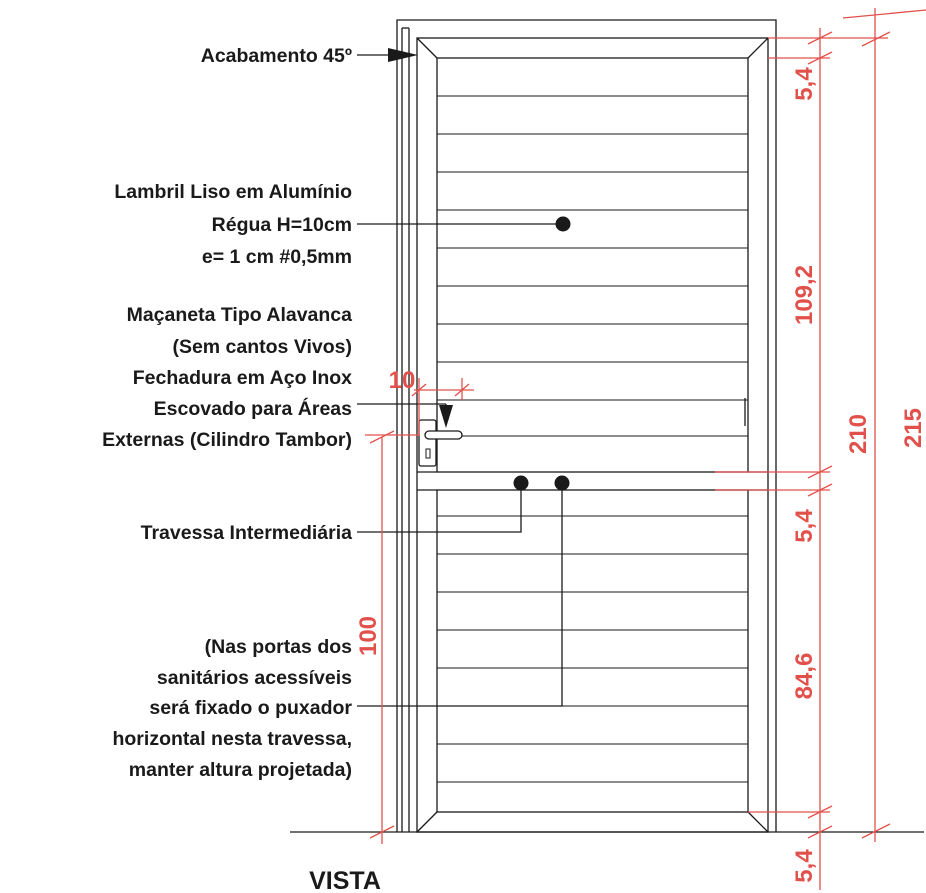 The height and width of the screenshot is (893, 926). What do you see at coordinates (858, 434) in the screenshot?
I see `dimension-door-height: 210` at bounding box center [858, 434].